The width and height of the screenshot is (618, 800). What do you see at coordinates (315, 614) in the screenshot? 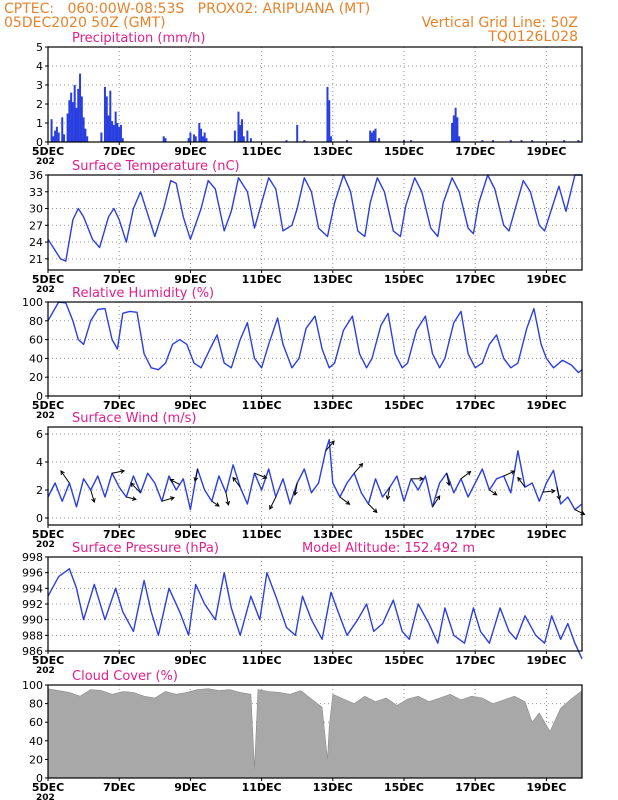
I see `panel-5-series-line` at bounding box center [315, 614].